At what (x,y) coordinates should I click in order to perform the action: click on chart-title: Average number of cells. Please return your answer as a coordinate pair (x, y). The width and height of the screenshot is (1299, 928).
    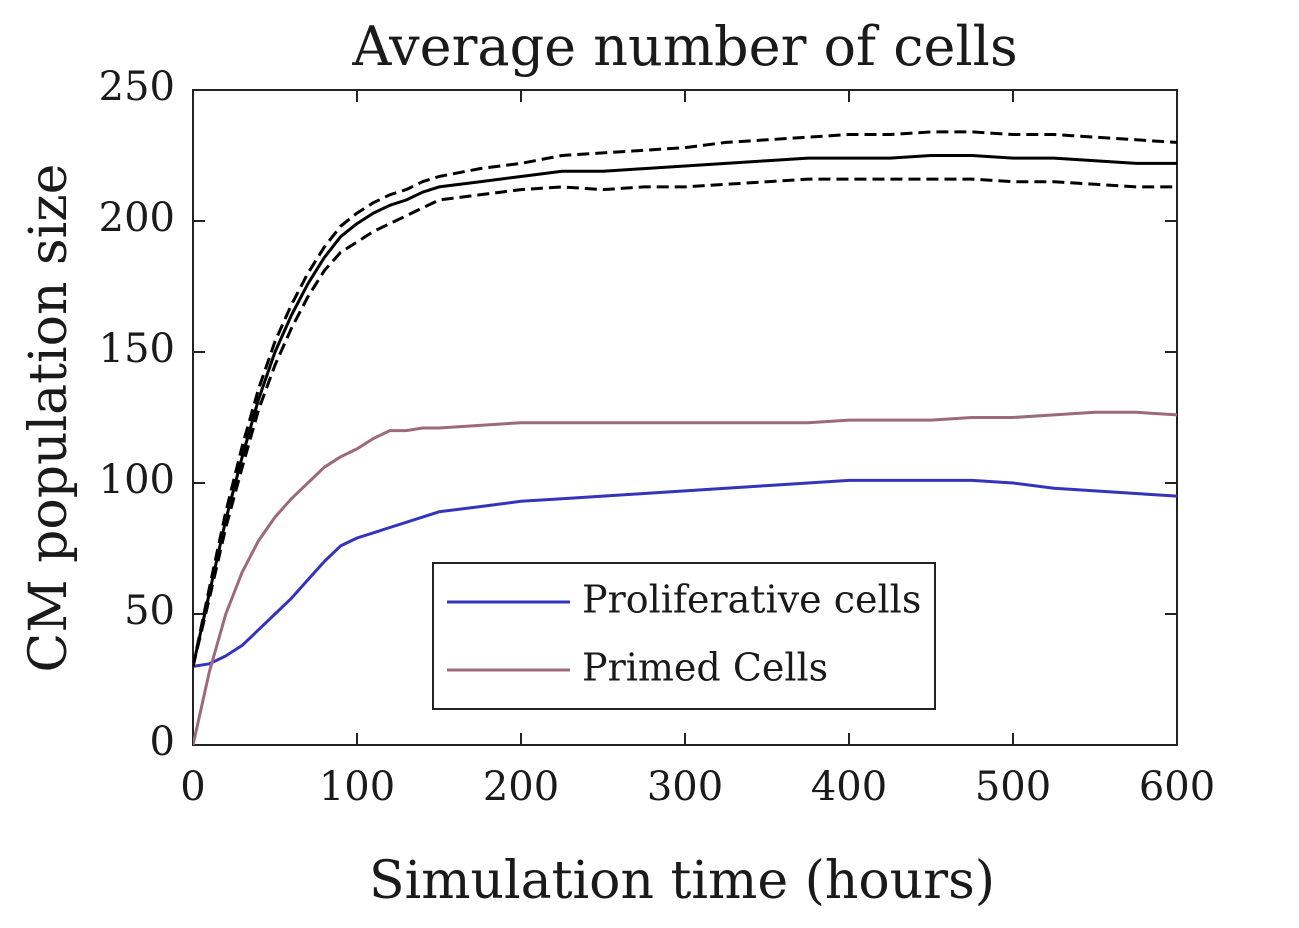
    Looking at the image, I should click on (684, 46).